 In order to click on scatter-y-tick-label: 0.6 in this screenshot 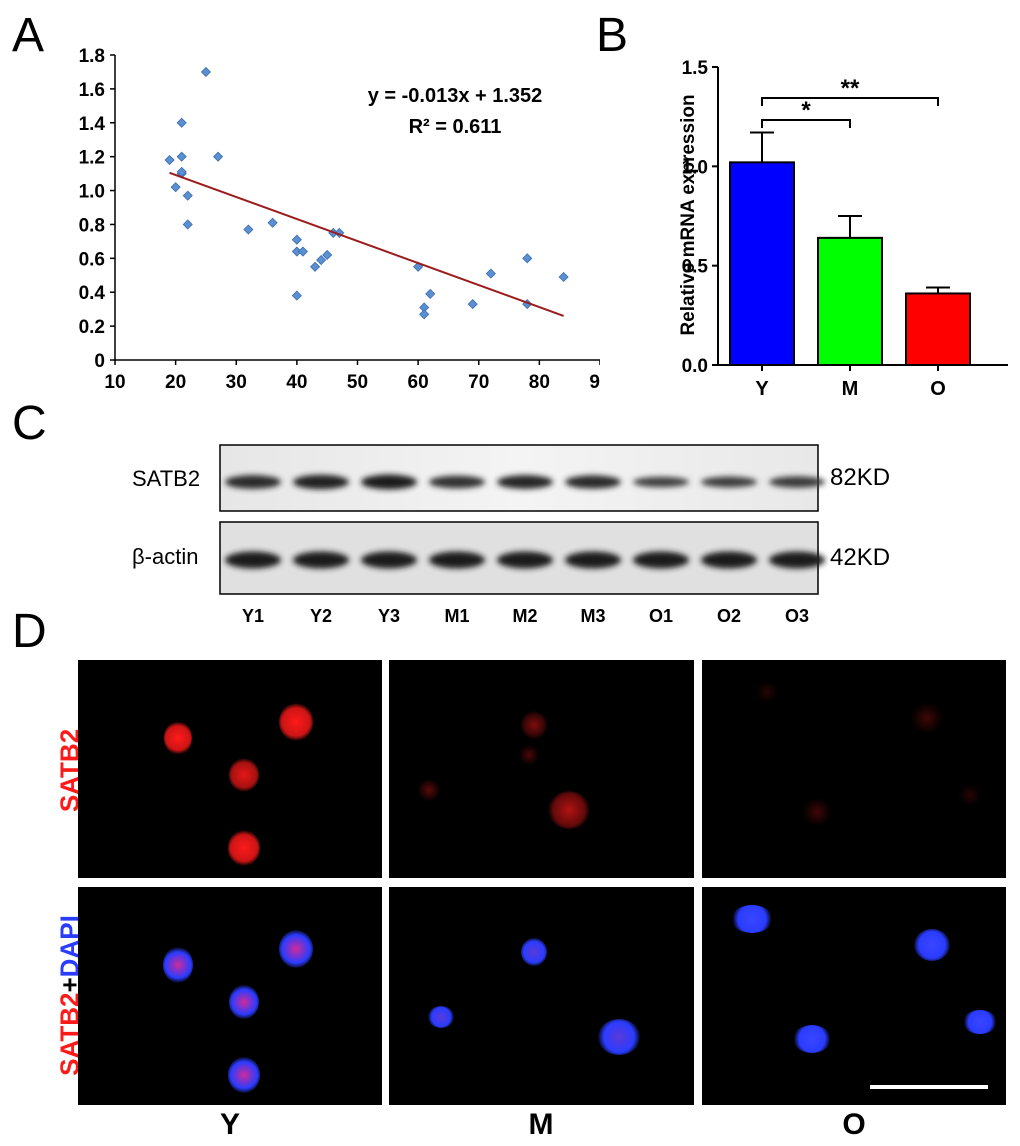, I will do `click(92, 259)`.